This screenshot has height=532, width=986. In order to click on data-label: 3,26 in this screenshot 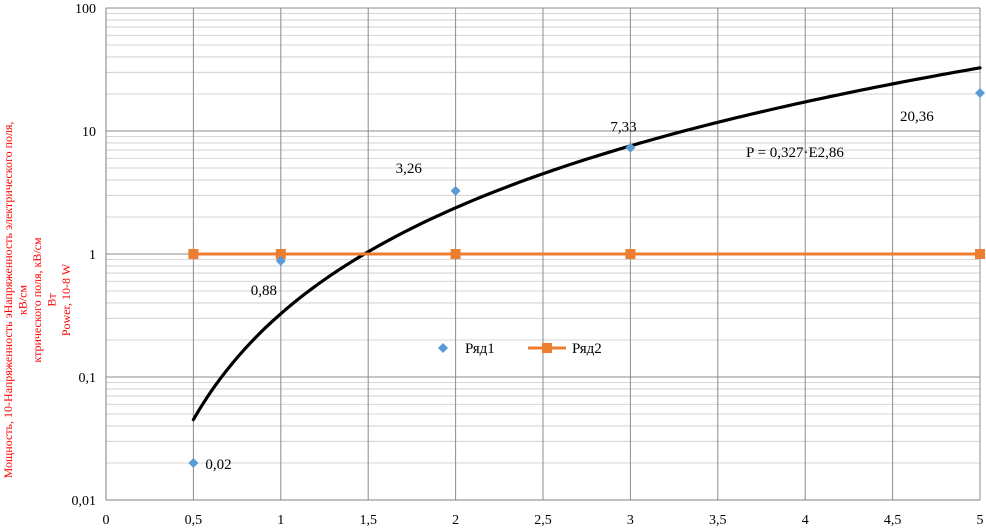, I will do `click(409, 169)`.